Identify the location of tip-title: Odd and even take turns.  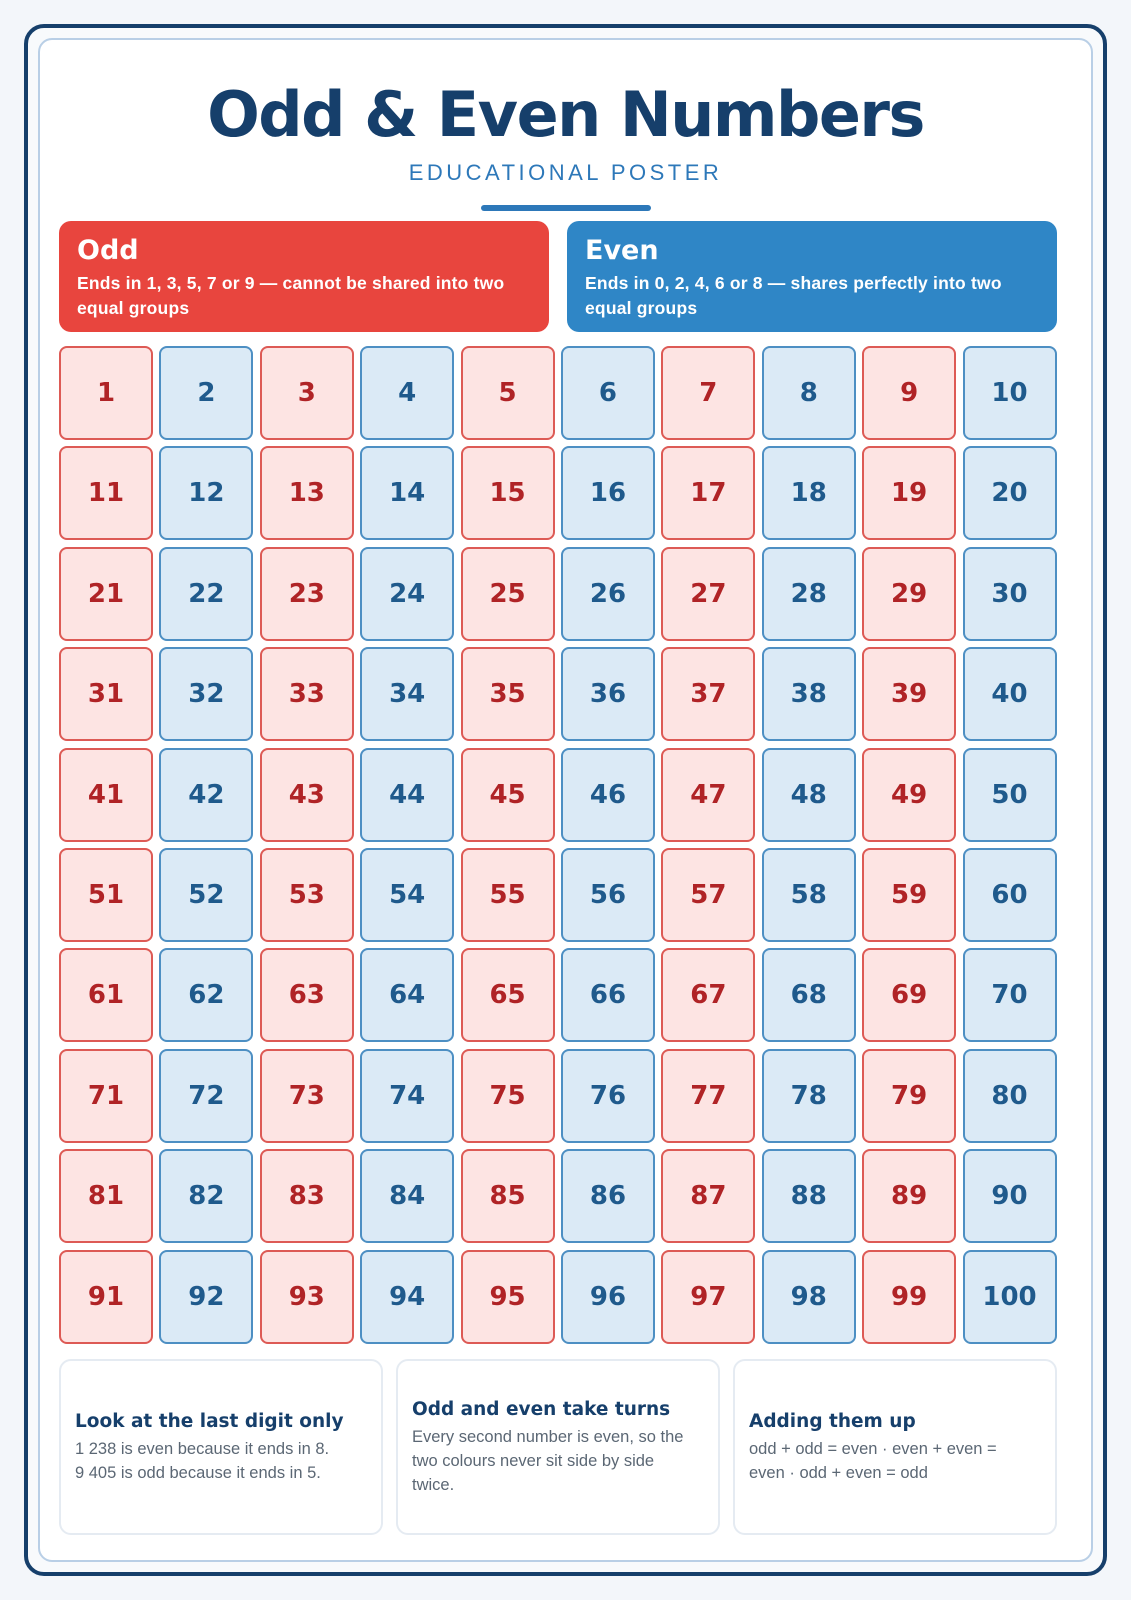
(541, 1409).